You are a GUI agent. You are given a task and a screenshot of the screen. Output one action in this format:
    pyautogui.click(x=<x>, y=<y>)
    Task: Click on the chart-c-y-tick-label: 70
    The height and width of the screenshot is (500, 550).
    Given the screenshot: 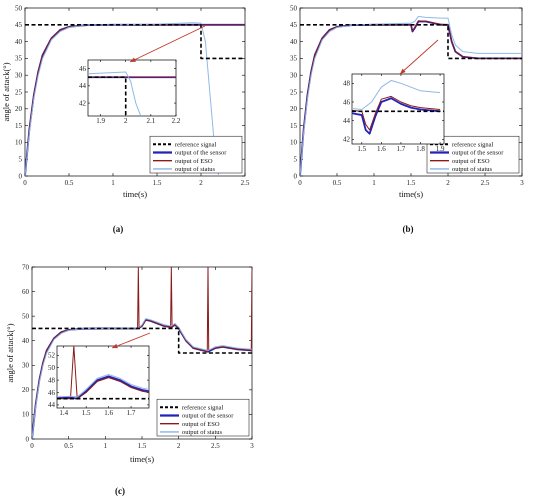 What is the action you would take?
    pyautogui.click(x=26, y=267)
    